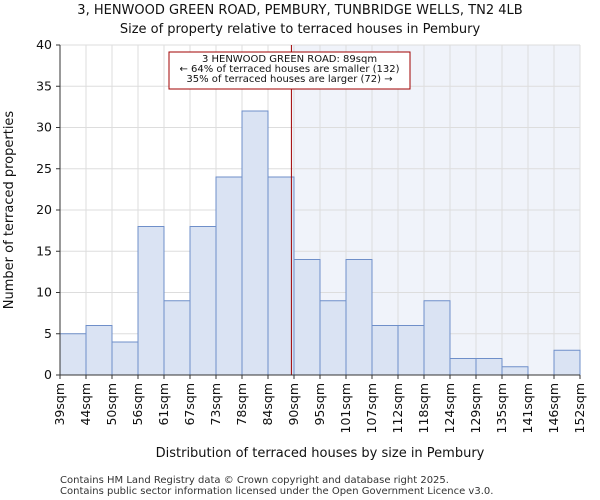 The width and height of the screenshot is (600, 500). What do you see at coordinates (293, 404) in the screenshot?
I see `x-tick-label: 90sqm` at bounding box center [293, 404].